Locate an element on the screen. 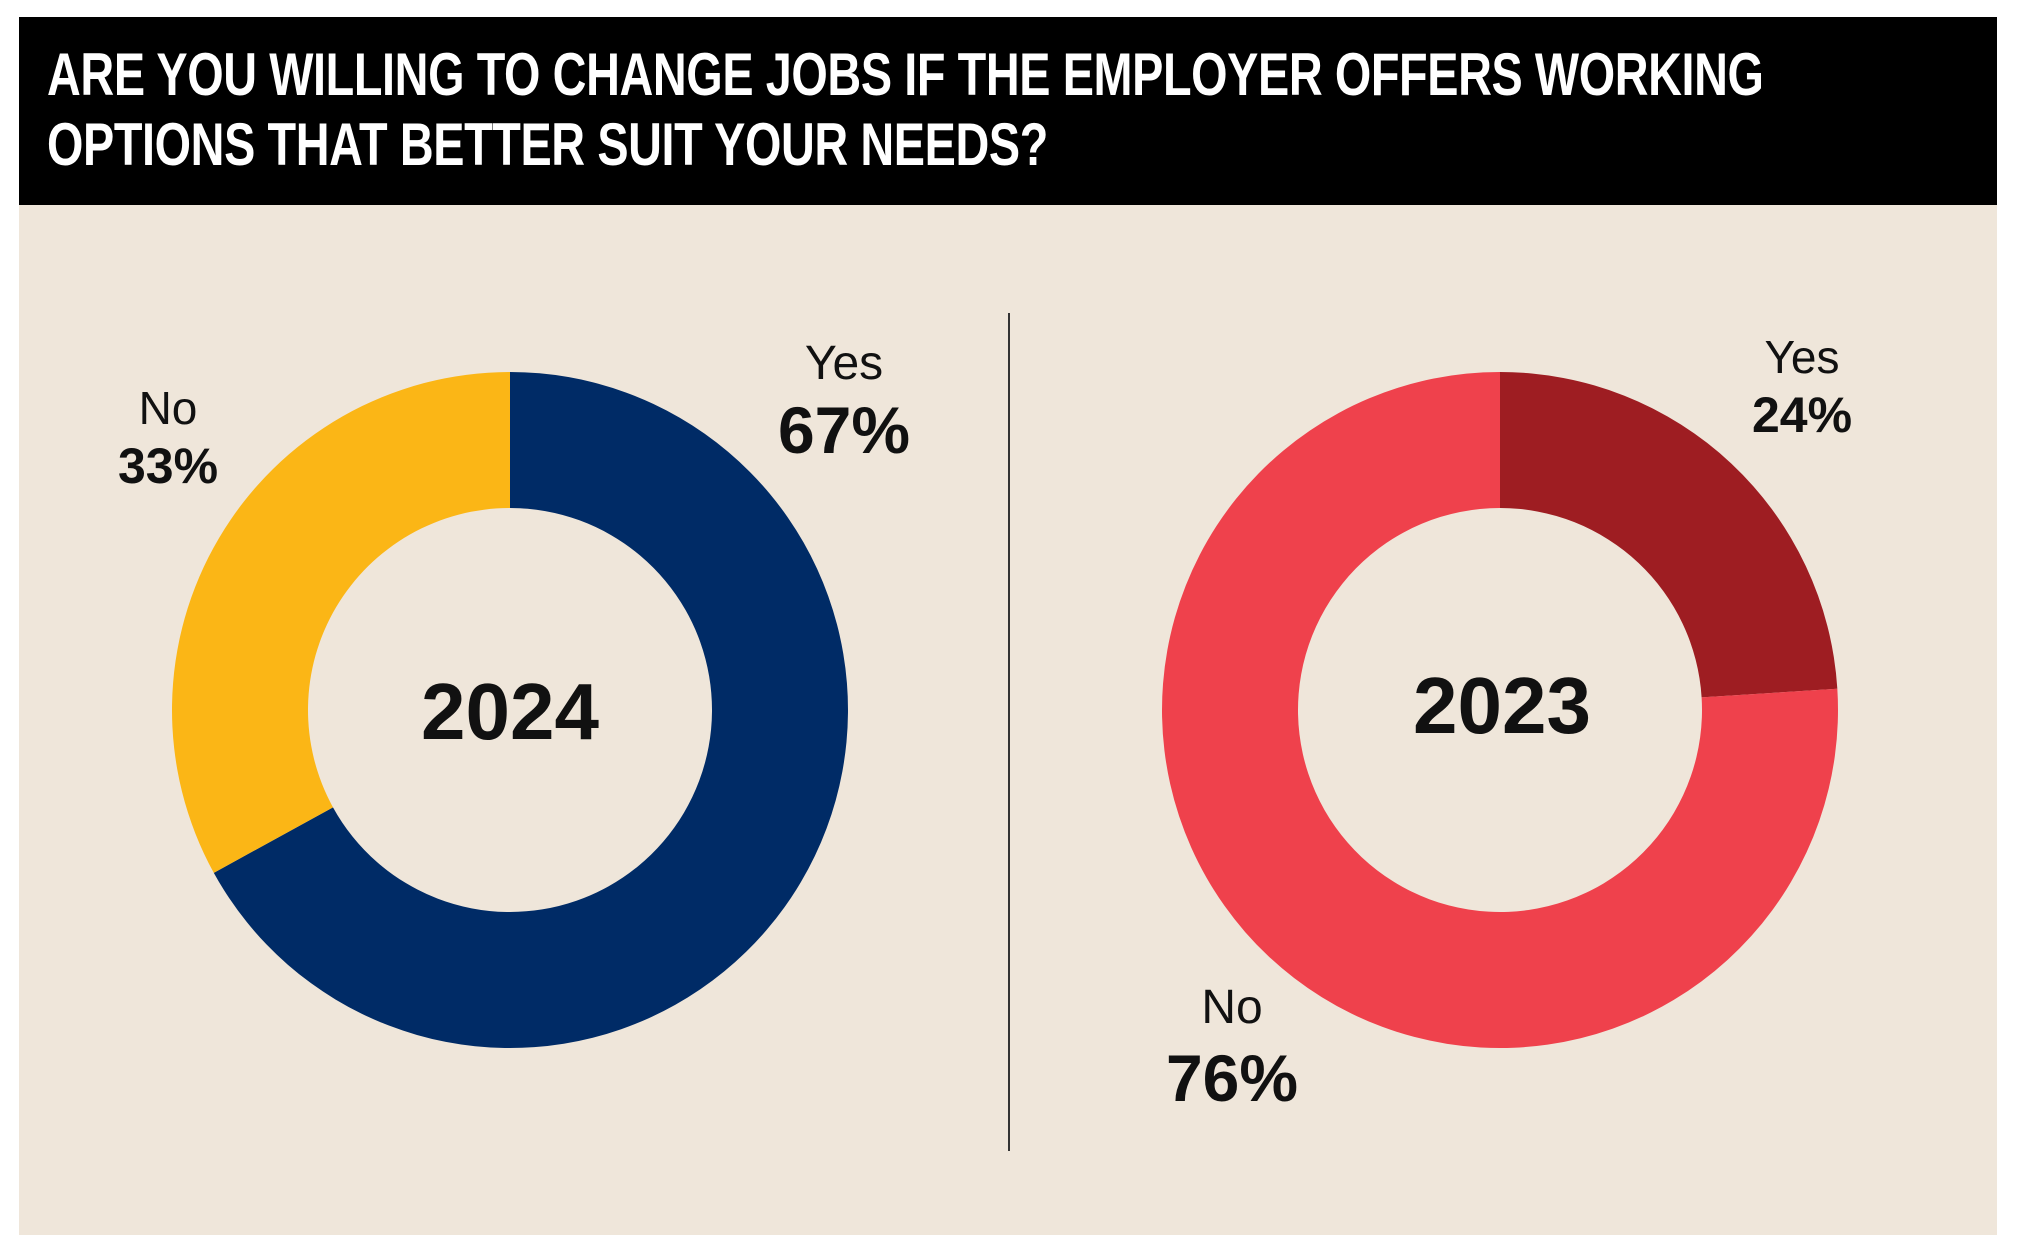 This screenshot has width=2017, height=1252. center-label-2024: 2024 is located at coordinates (510, 711).